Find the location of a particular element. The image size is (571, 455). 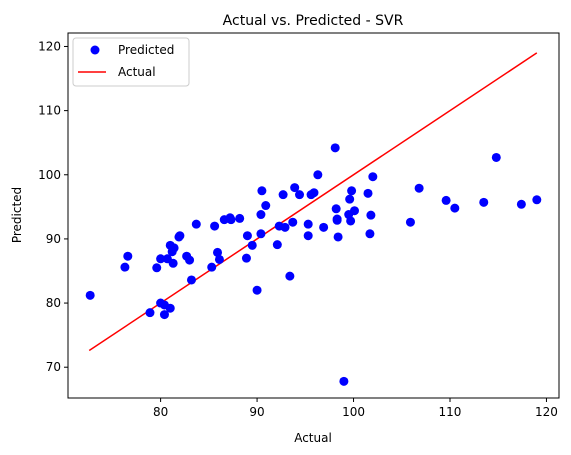

chart-title: Actual vs. Predicted - SVR is located at coordinates (313, 21).